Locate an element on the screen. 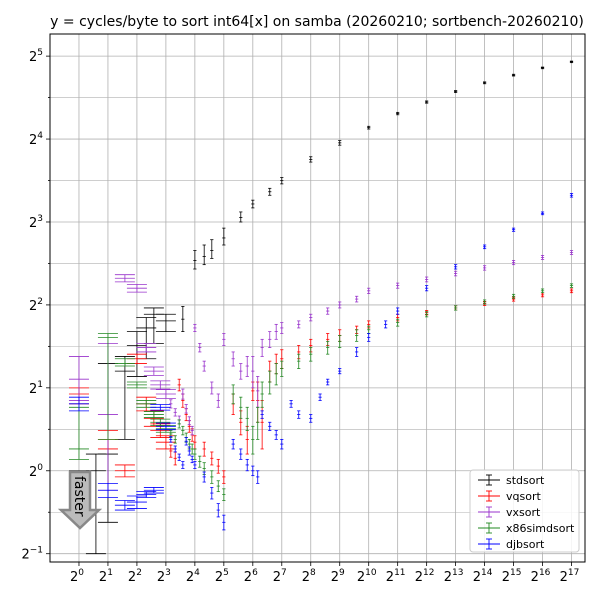  down-arrow-icon is located at coordinates (80, 500).